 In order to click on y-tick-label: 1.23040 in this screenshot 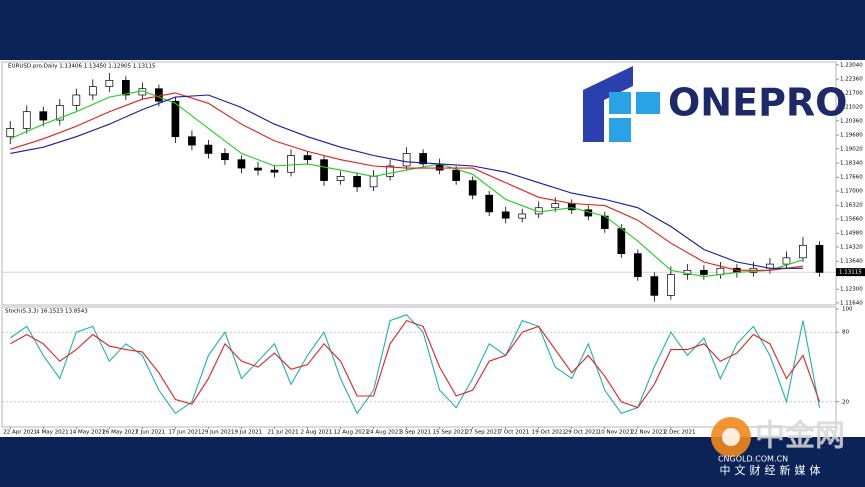, I will do `click(851, 65)`.